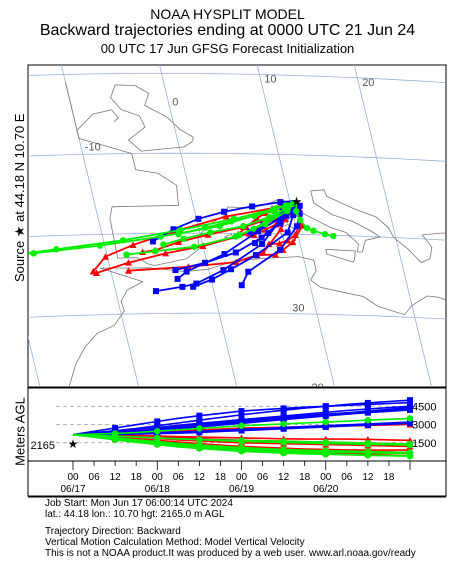 The height and width of the screenshot is (566, 455). I want to click on longitude-label: -10, so click(93, 147).